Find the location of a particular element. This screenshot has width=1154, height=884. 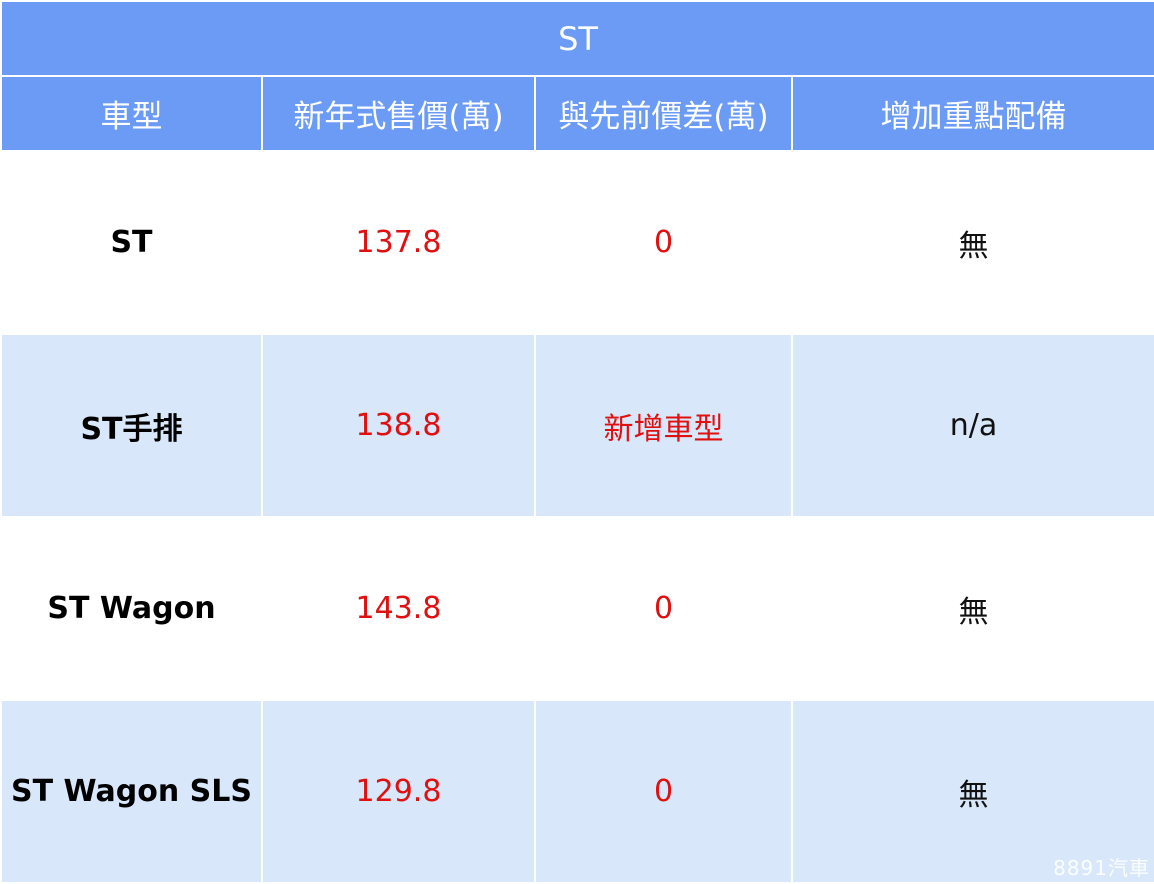

price-cell: 138.8 is located at coordinates (398, 425).